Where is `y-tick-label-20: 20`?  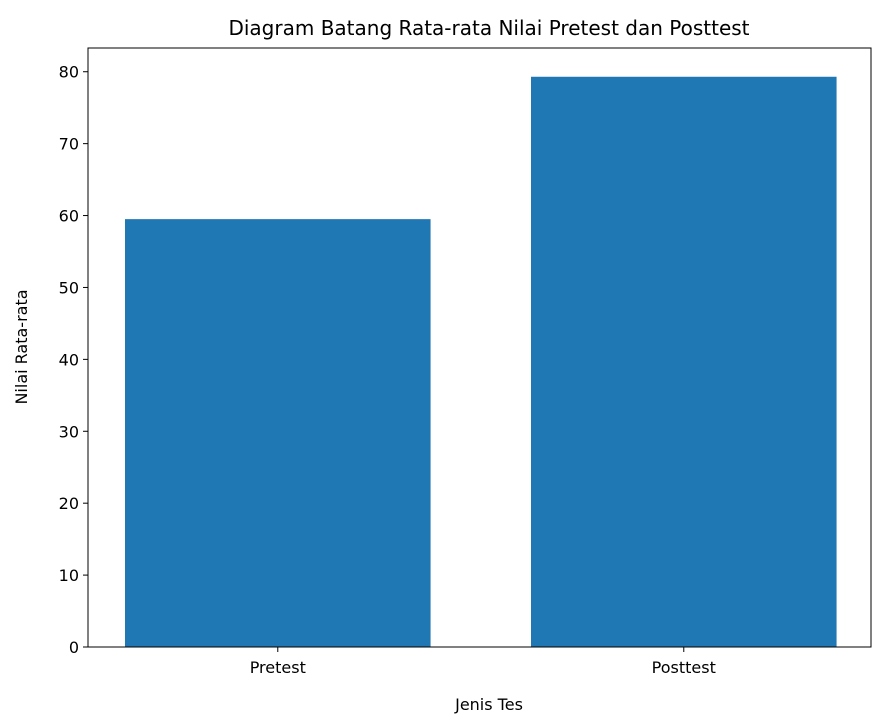
y-tick-label-20: 20 is located at coordinates (69, 503).